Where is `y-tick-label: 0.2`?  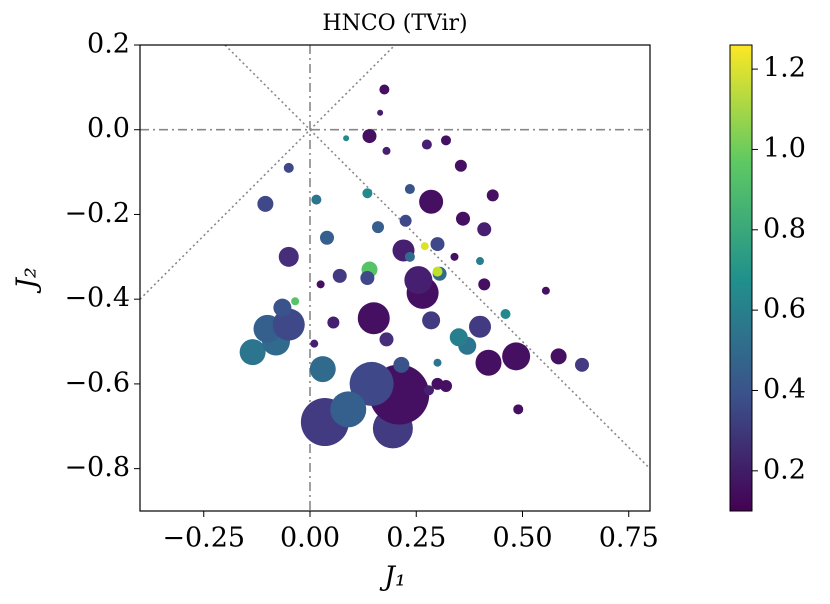 y-tick-label: 0.2 is located at coordinates (108, 44).